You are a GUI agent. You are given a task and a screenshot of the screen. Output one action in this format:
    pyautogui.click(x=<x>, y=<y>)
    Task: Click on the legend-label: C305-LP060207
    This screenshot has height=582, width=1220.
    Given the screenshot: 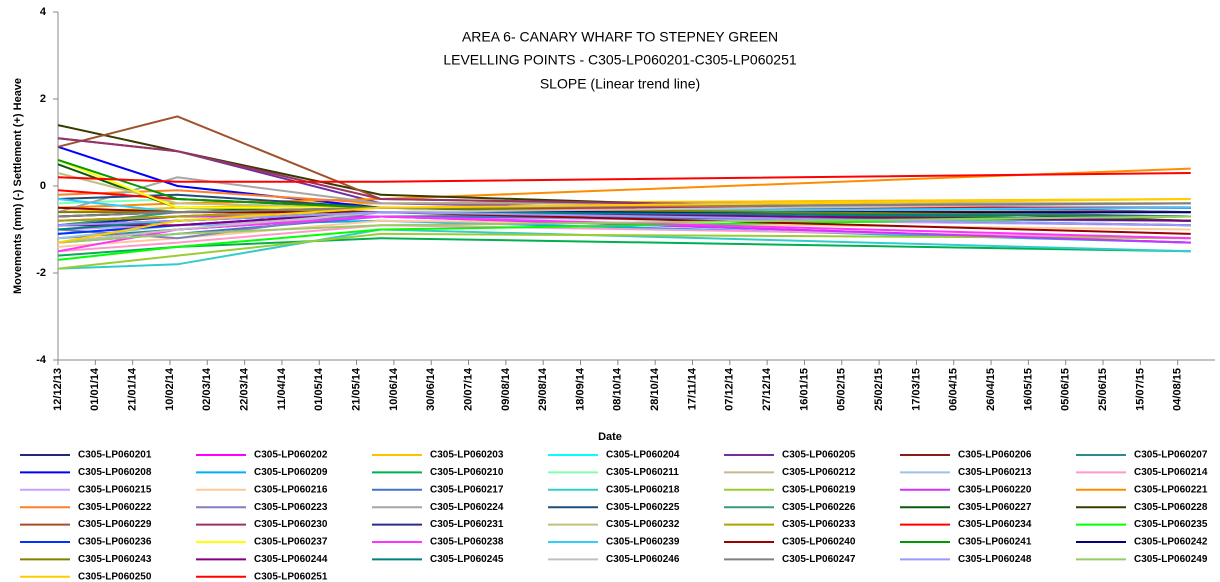 What is the action you would take?
    pyautogui.click(x=1171, y=455)
    